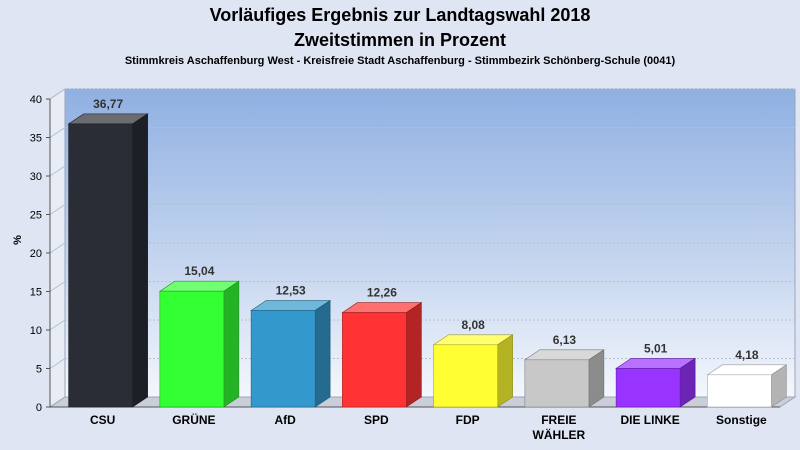  I want to click on bar-freie-wähler, so click(564, 378).